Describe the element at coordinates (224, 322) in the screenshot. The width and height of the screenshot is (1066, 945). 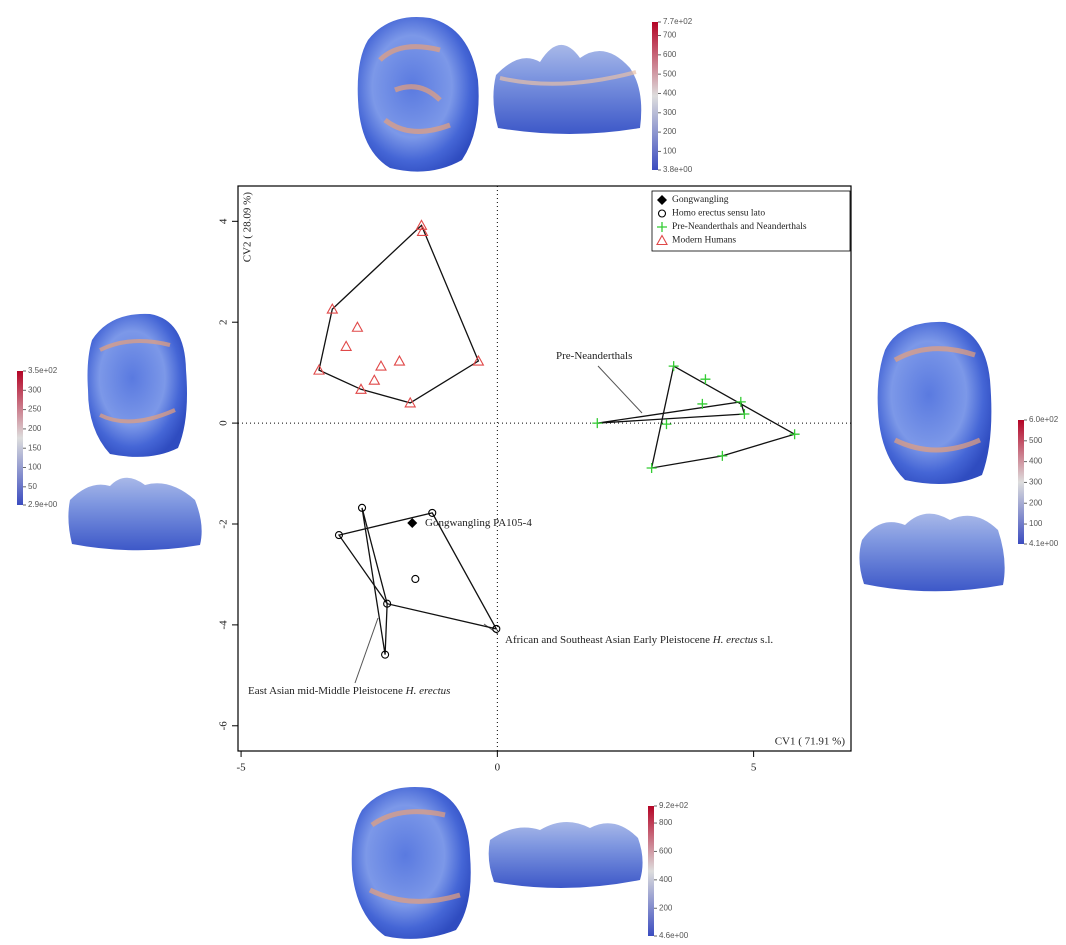
I see `y-tick-label: 2` at that location.